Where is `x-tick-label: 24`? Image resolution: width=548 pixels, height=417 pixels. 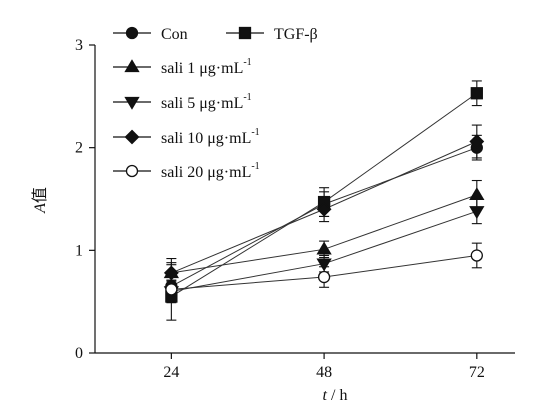
x-tick-label: 24 is located at coordinates (171, 372).